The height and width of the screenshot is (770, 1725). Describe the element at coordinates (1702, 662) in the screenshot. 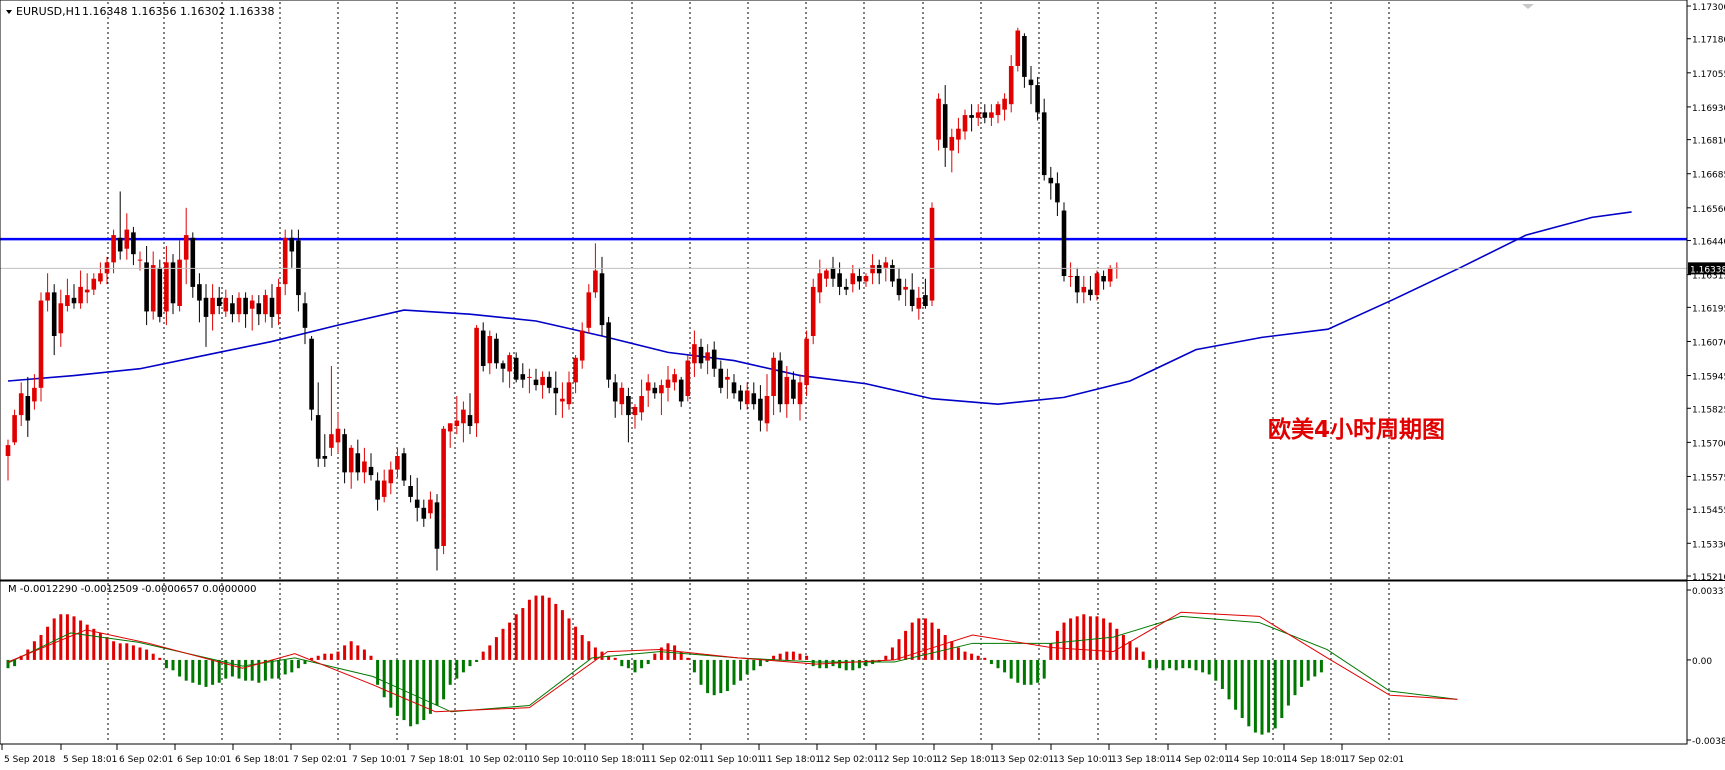

I see `indicator-y-tick-label: 0.00` at that location.